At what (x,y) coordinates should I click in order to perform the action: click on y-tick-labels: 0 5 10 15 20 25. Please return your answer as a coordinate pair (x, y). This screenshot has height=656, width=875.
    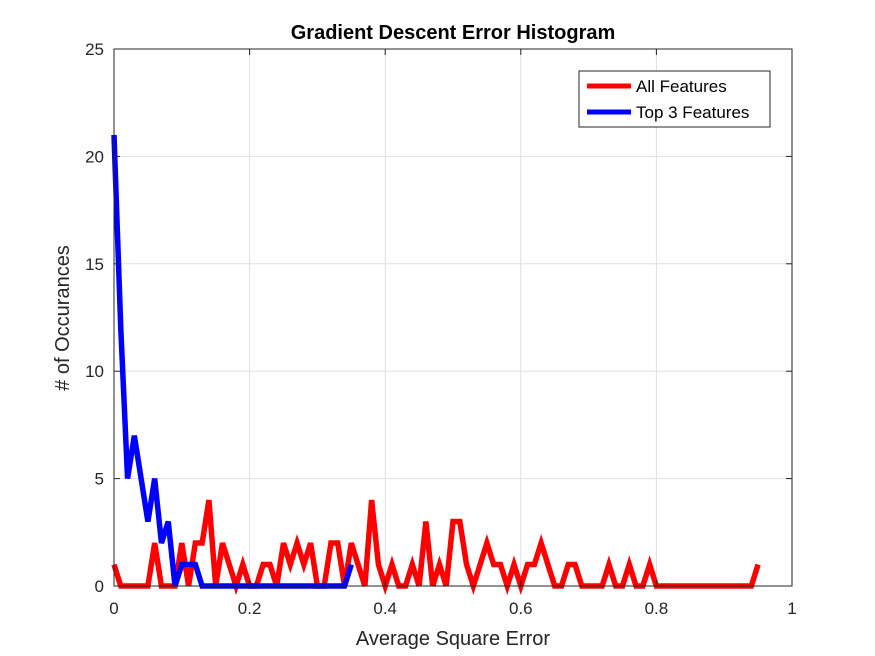
    Looking at the image, I should click on (94, 318).